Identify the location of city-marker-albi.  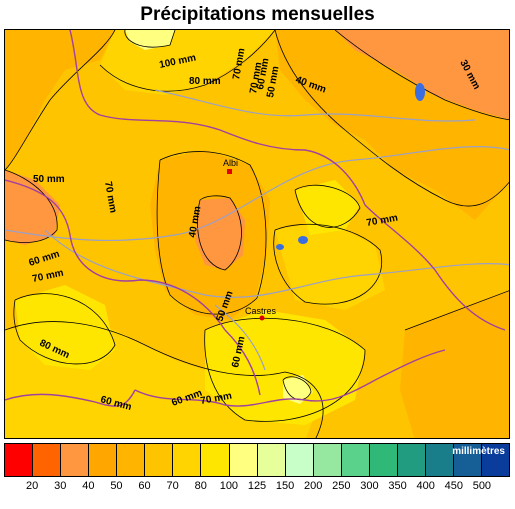
(229, 171).